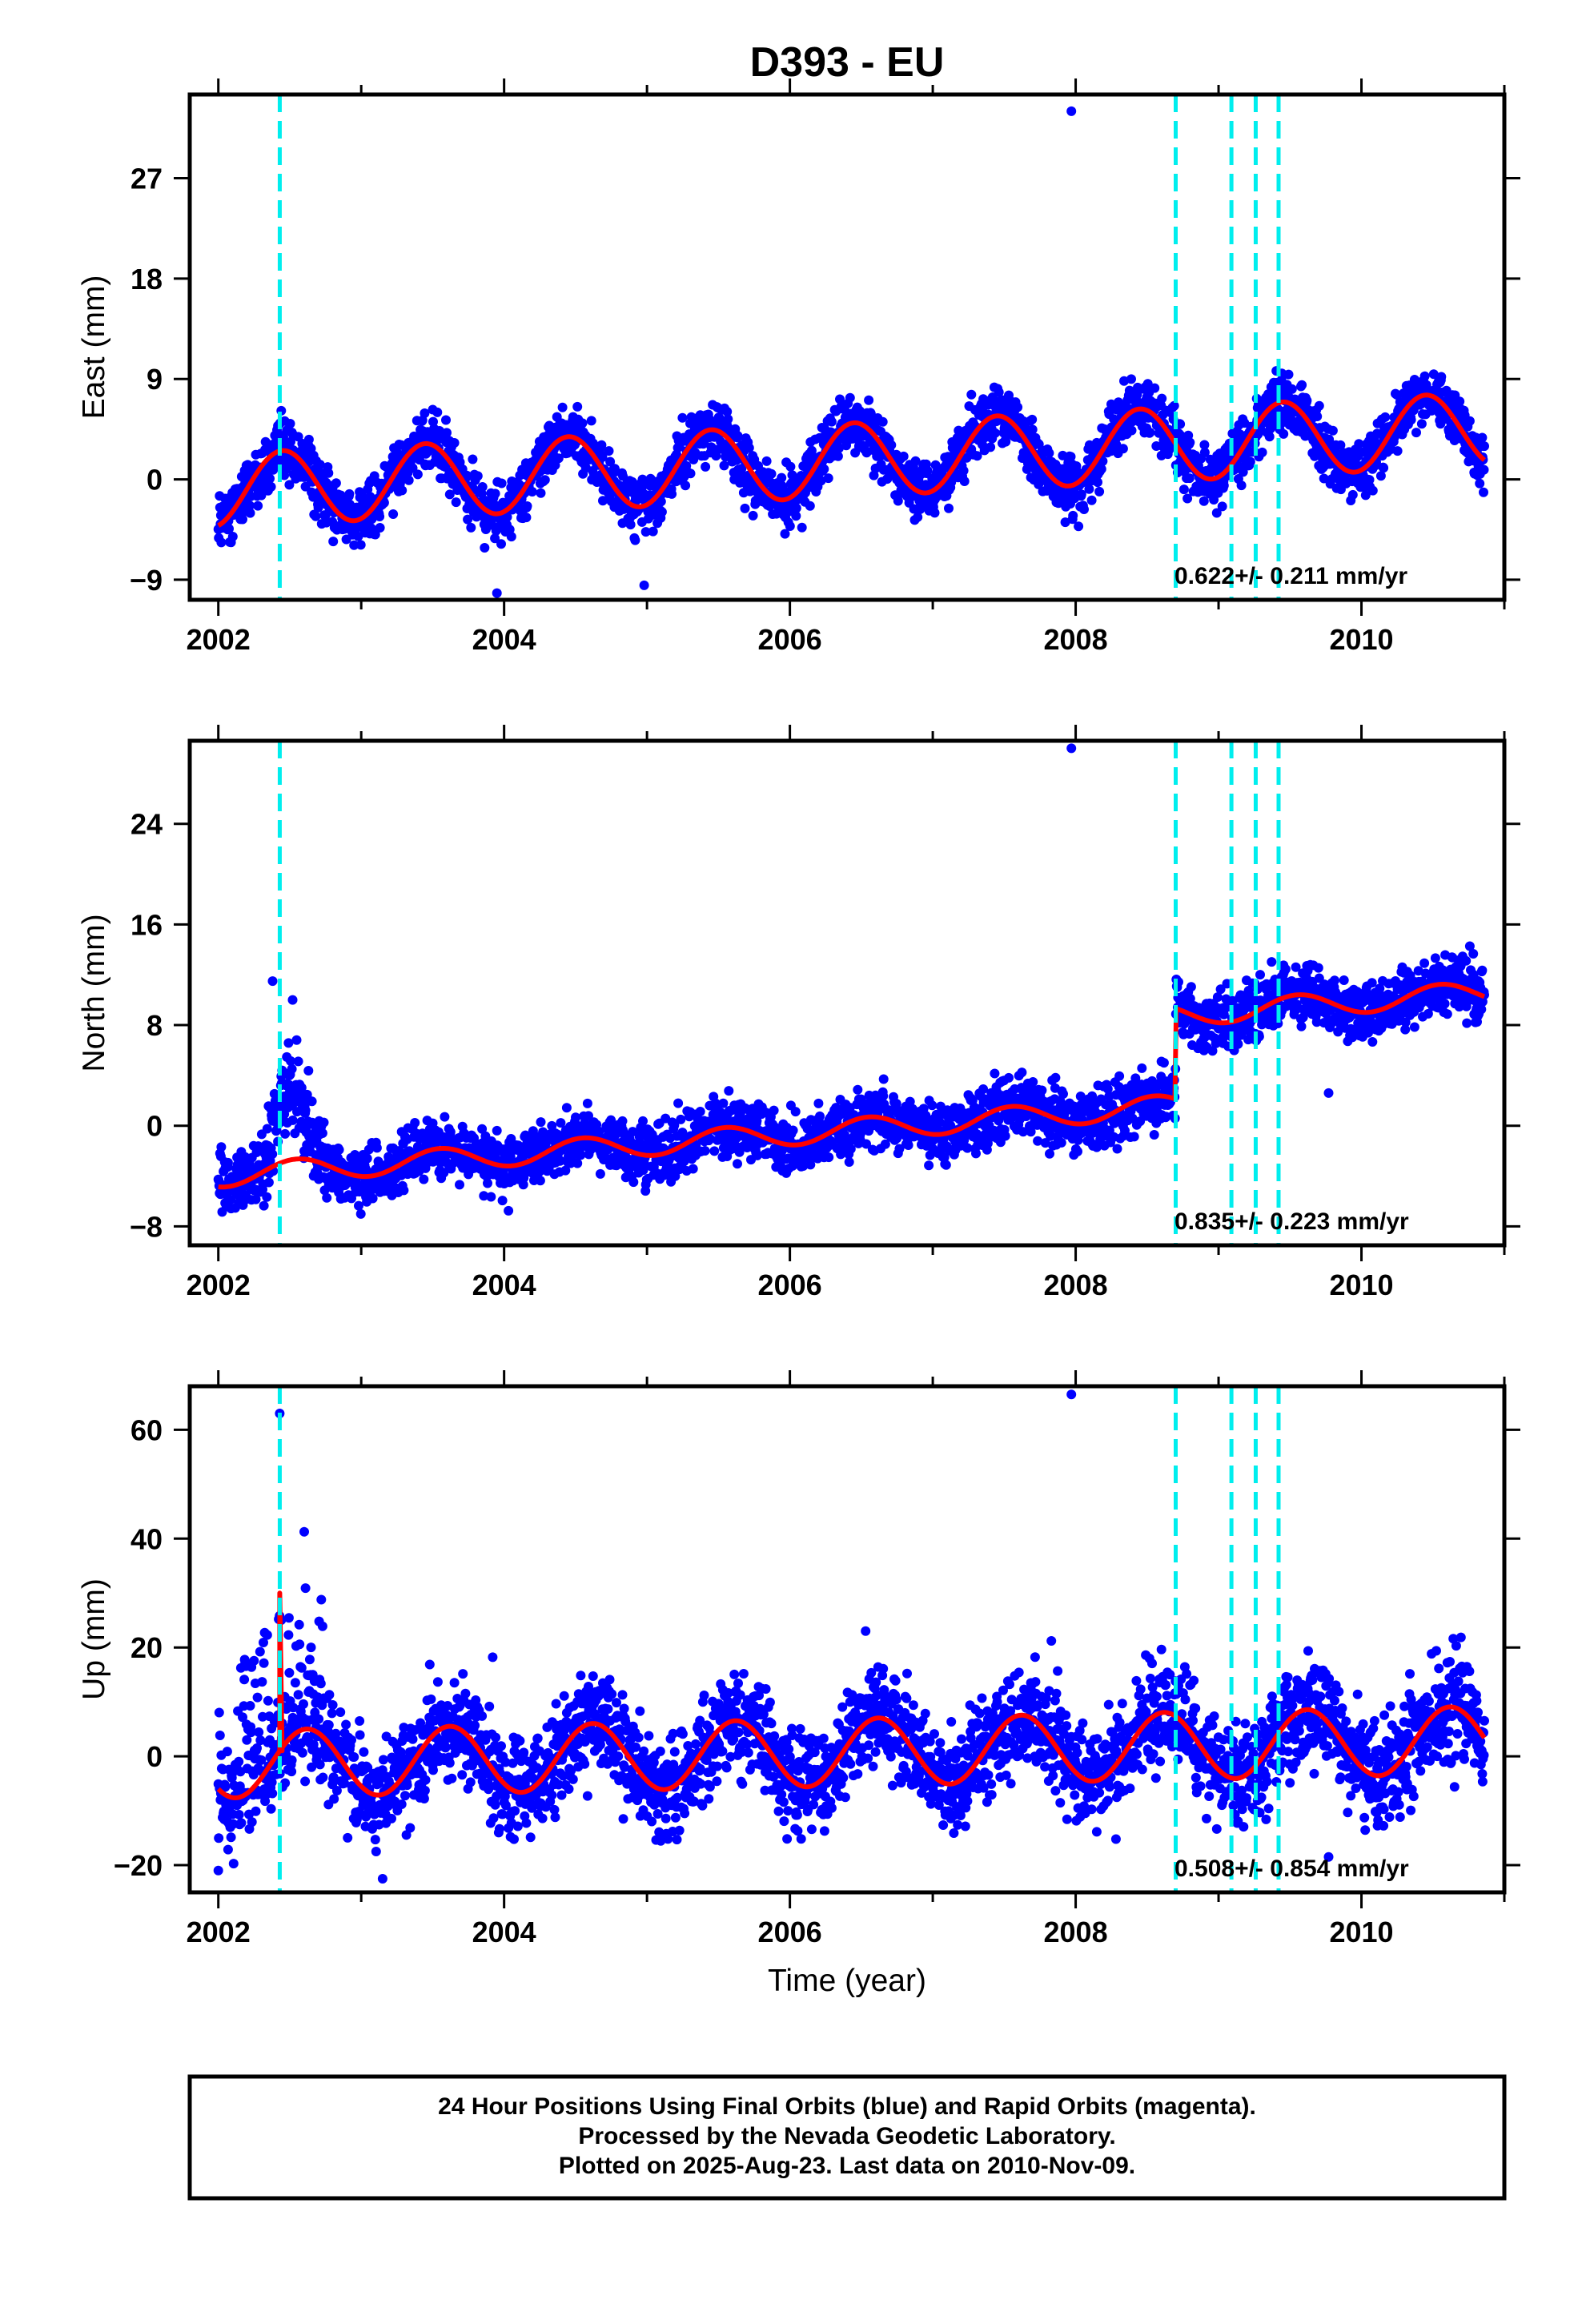 The width and height of the screenshot is (1582, 2324). Describe the element at coordinates (1361, 639) in the screenshot. I see `x-tick-label: 2010` at that location.